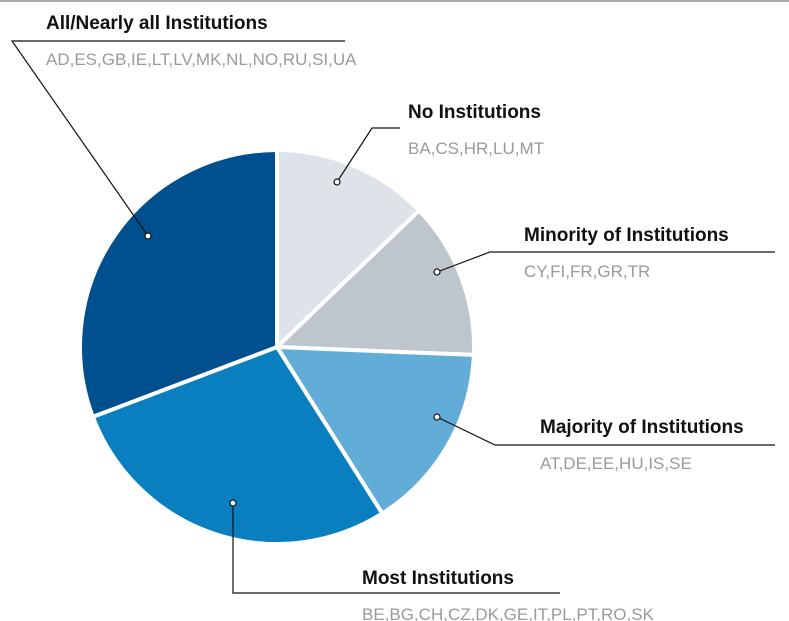  What do you see at coordinates (626, 235) in the screenshot?
I see `label-title: Minority of Institutions` at bounding box center [626, 235].